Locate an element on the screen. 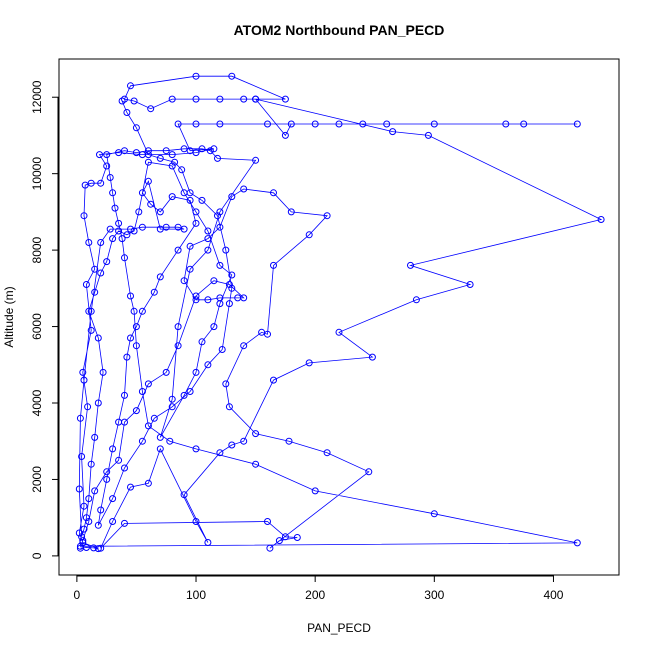 The image size is (650, 650). x-tick-label: 100 is located at coordinates (196, 595).